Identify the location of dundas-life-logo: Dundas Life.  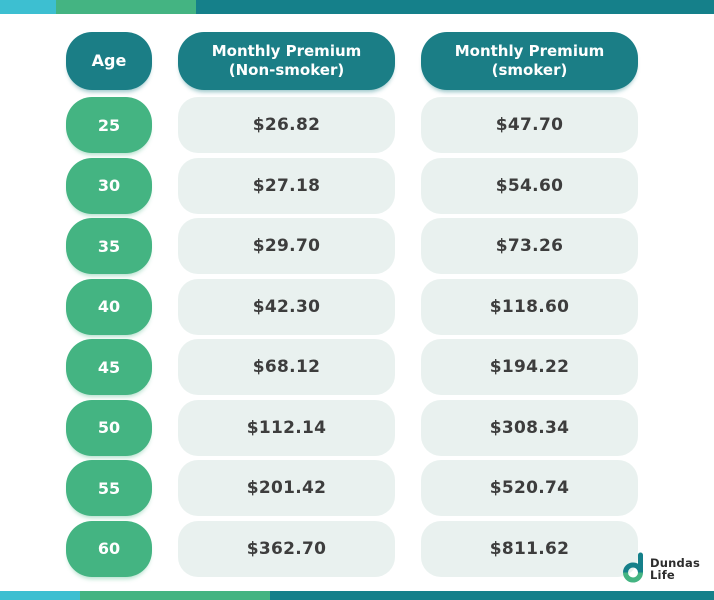
(660, 569).